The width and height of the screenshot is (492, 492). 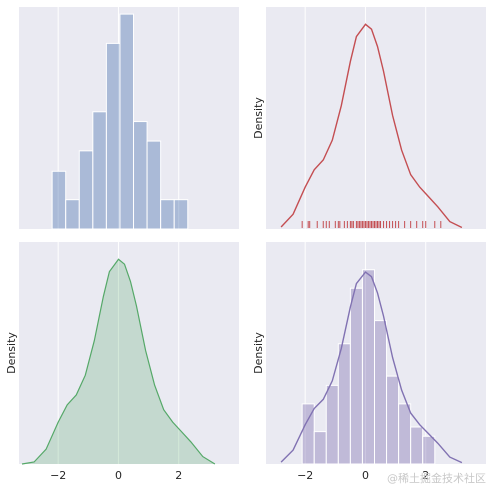 I want to click on histogram-bars-top-left, so click(x=120, y=121).